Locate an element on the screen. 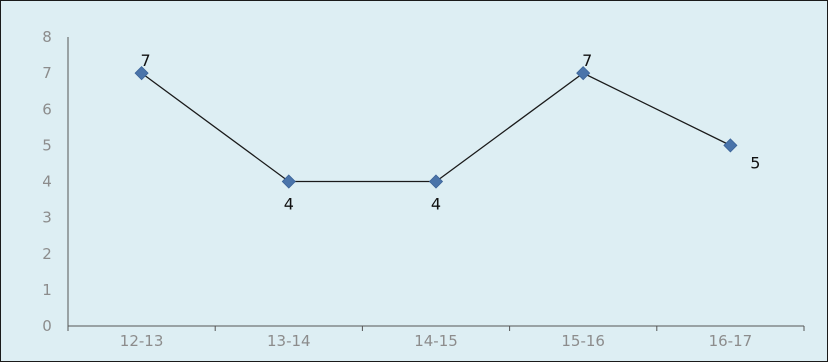  y-tick-label: 1 is located at coordinates (47, 290).